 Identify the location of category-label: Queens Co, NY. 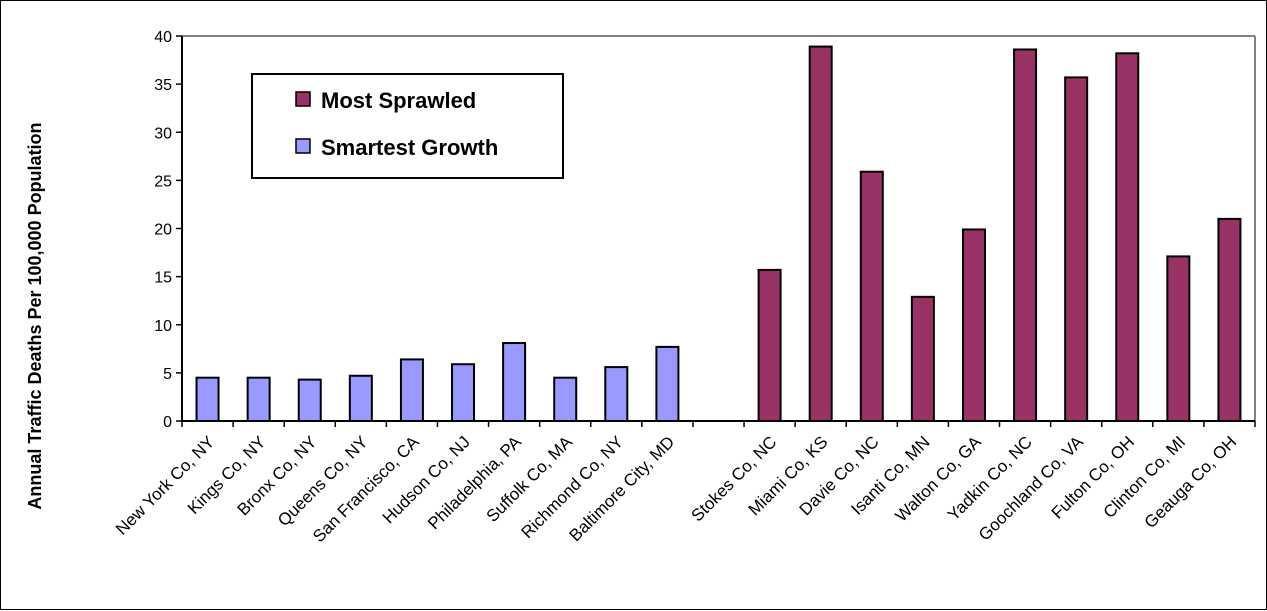
(323, 481).